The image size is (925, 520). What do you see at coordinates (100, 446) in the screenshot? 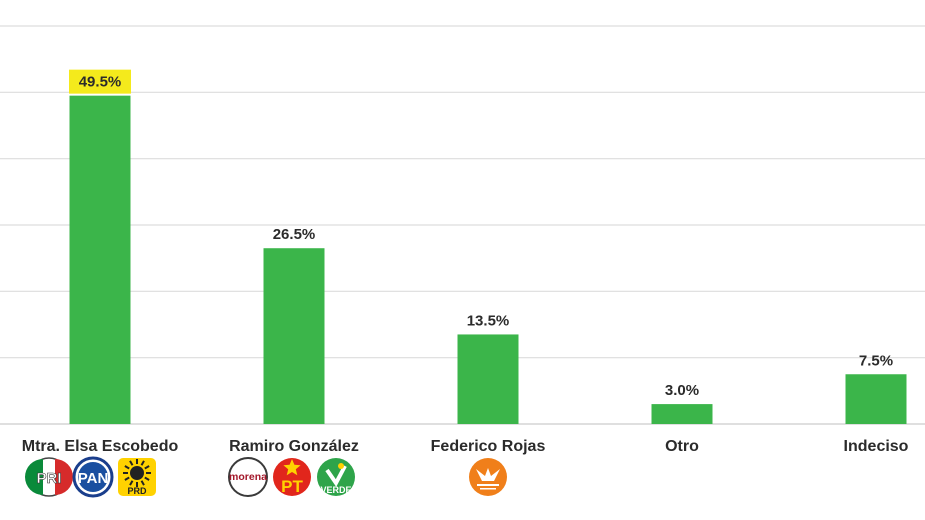
I see `category-label: Mtra. Elsa Escobedo` at bounding box center [100, 446].